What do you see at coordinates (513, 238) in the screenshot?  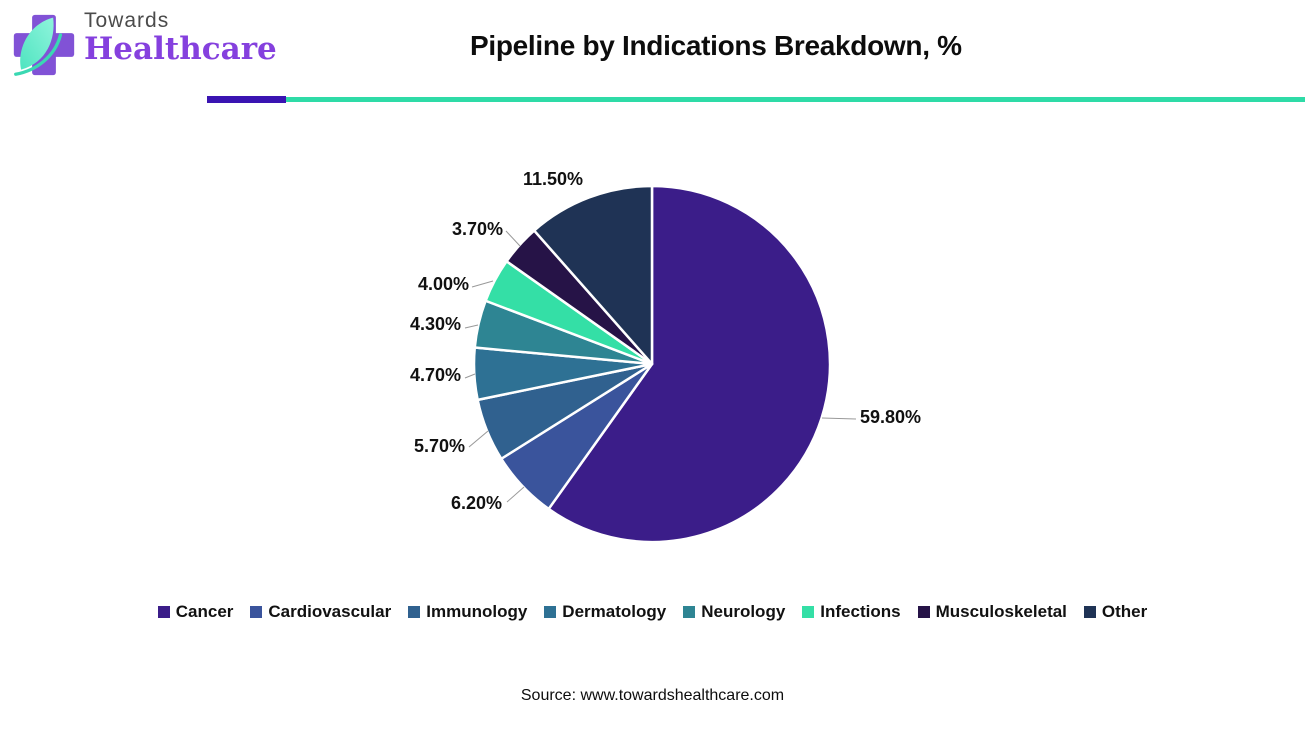 I see `leader-line-musculoskeletal` at bounding box center [513, 238].